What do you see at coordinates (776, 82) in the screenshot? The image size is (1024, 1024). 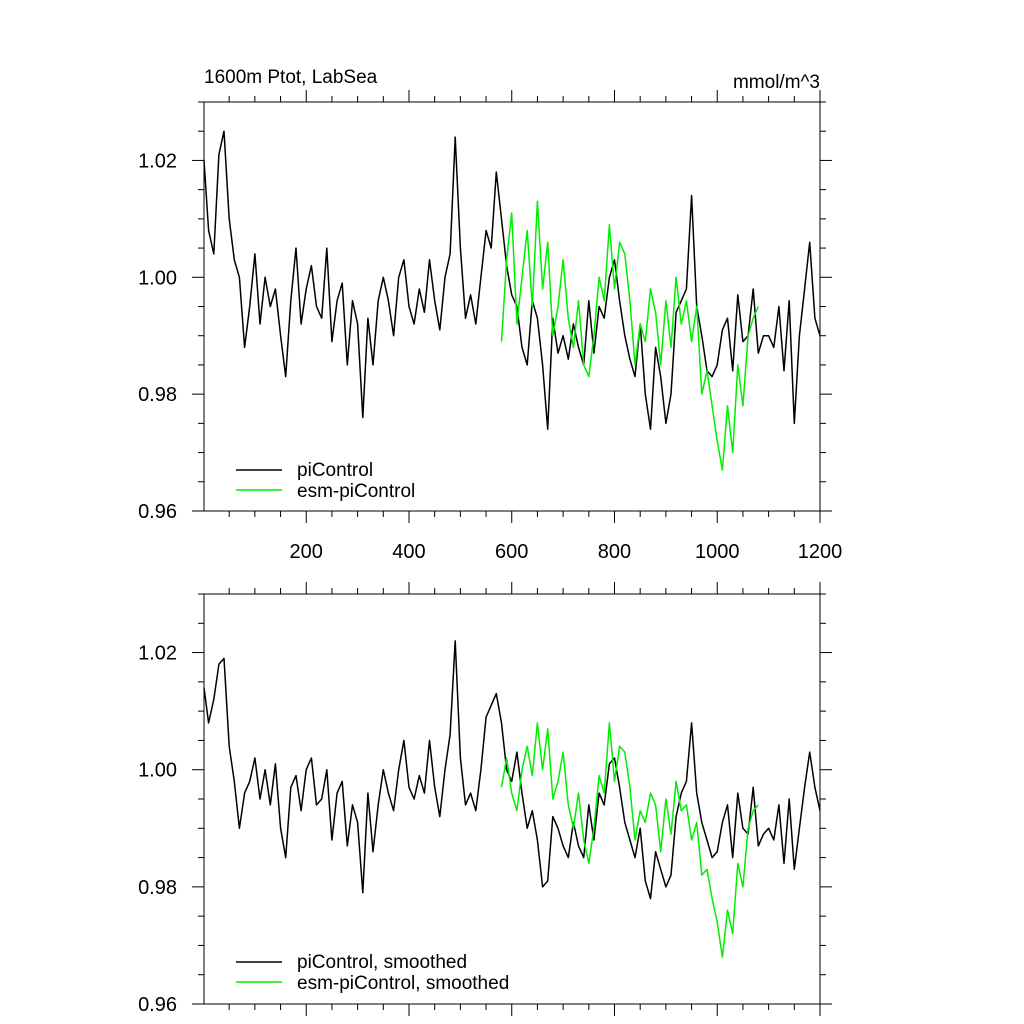 I see `units-label: mmol/m^3` at bounding box center [776, 82].